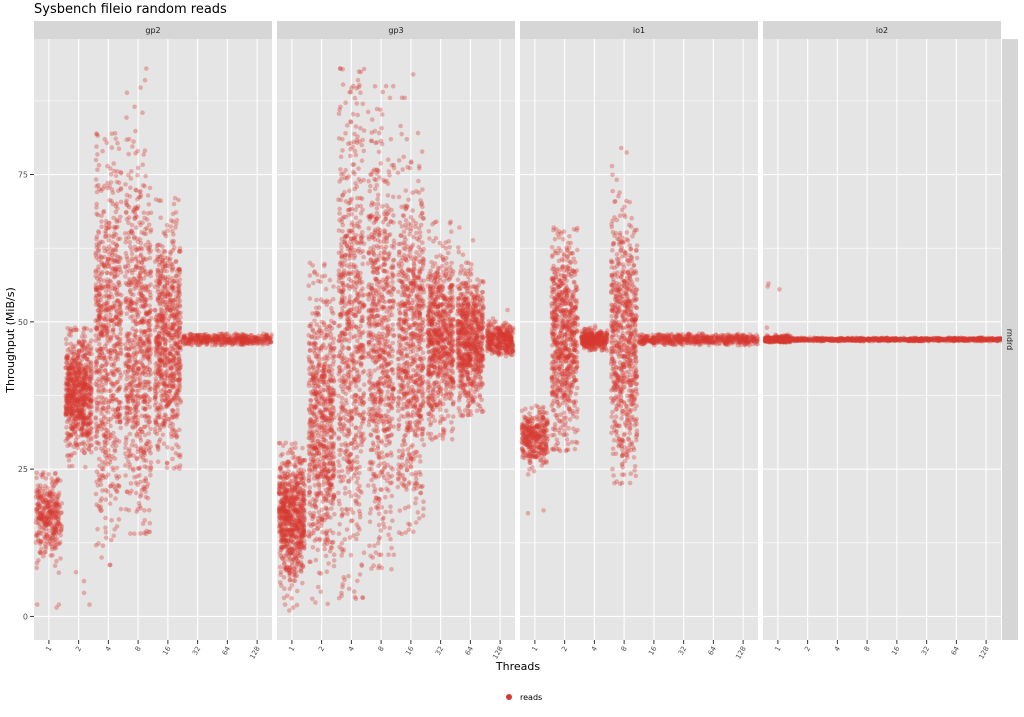 Image resolution: width=1024 pixels, height=717 pixels. What do you see at coordinates (48, 649) in the screenshot?
I see `x-tick-label: 1` at bounding box center [48, 649].